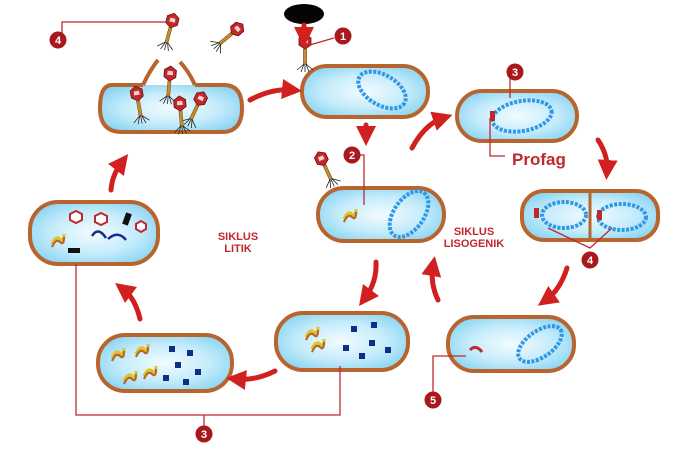 This screenshot has width=676, height=454. I want to click on svg-text: 5, so click(433, 401).